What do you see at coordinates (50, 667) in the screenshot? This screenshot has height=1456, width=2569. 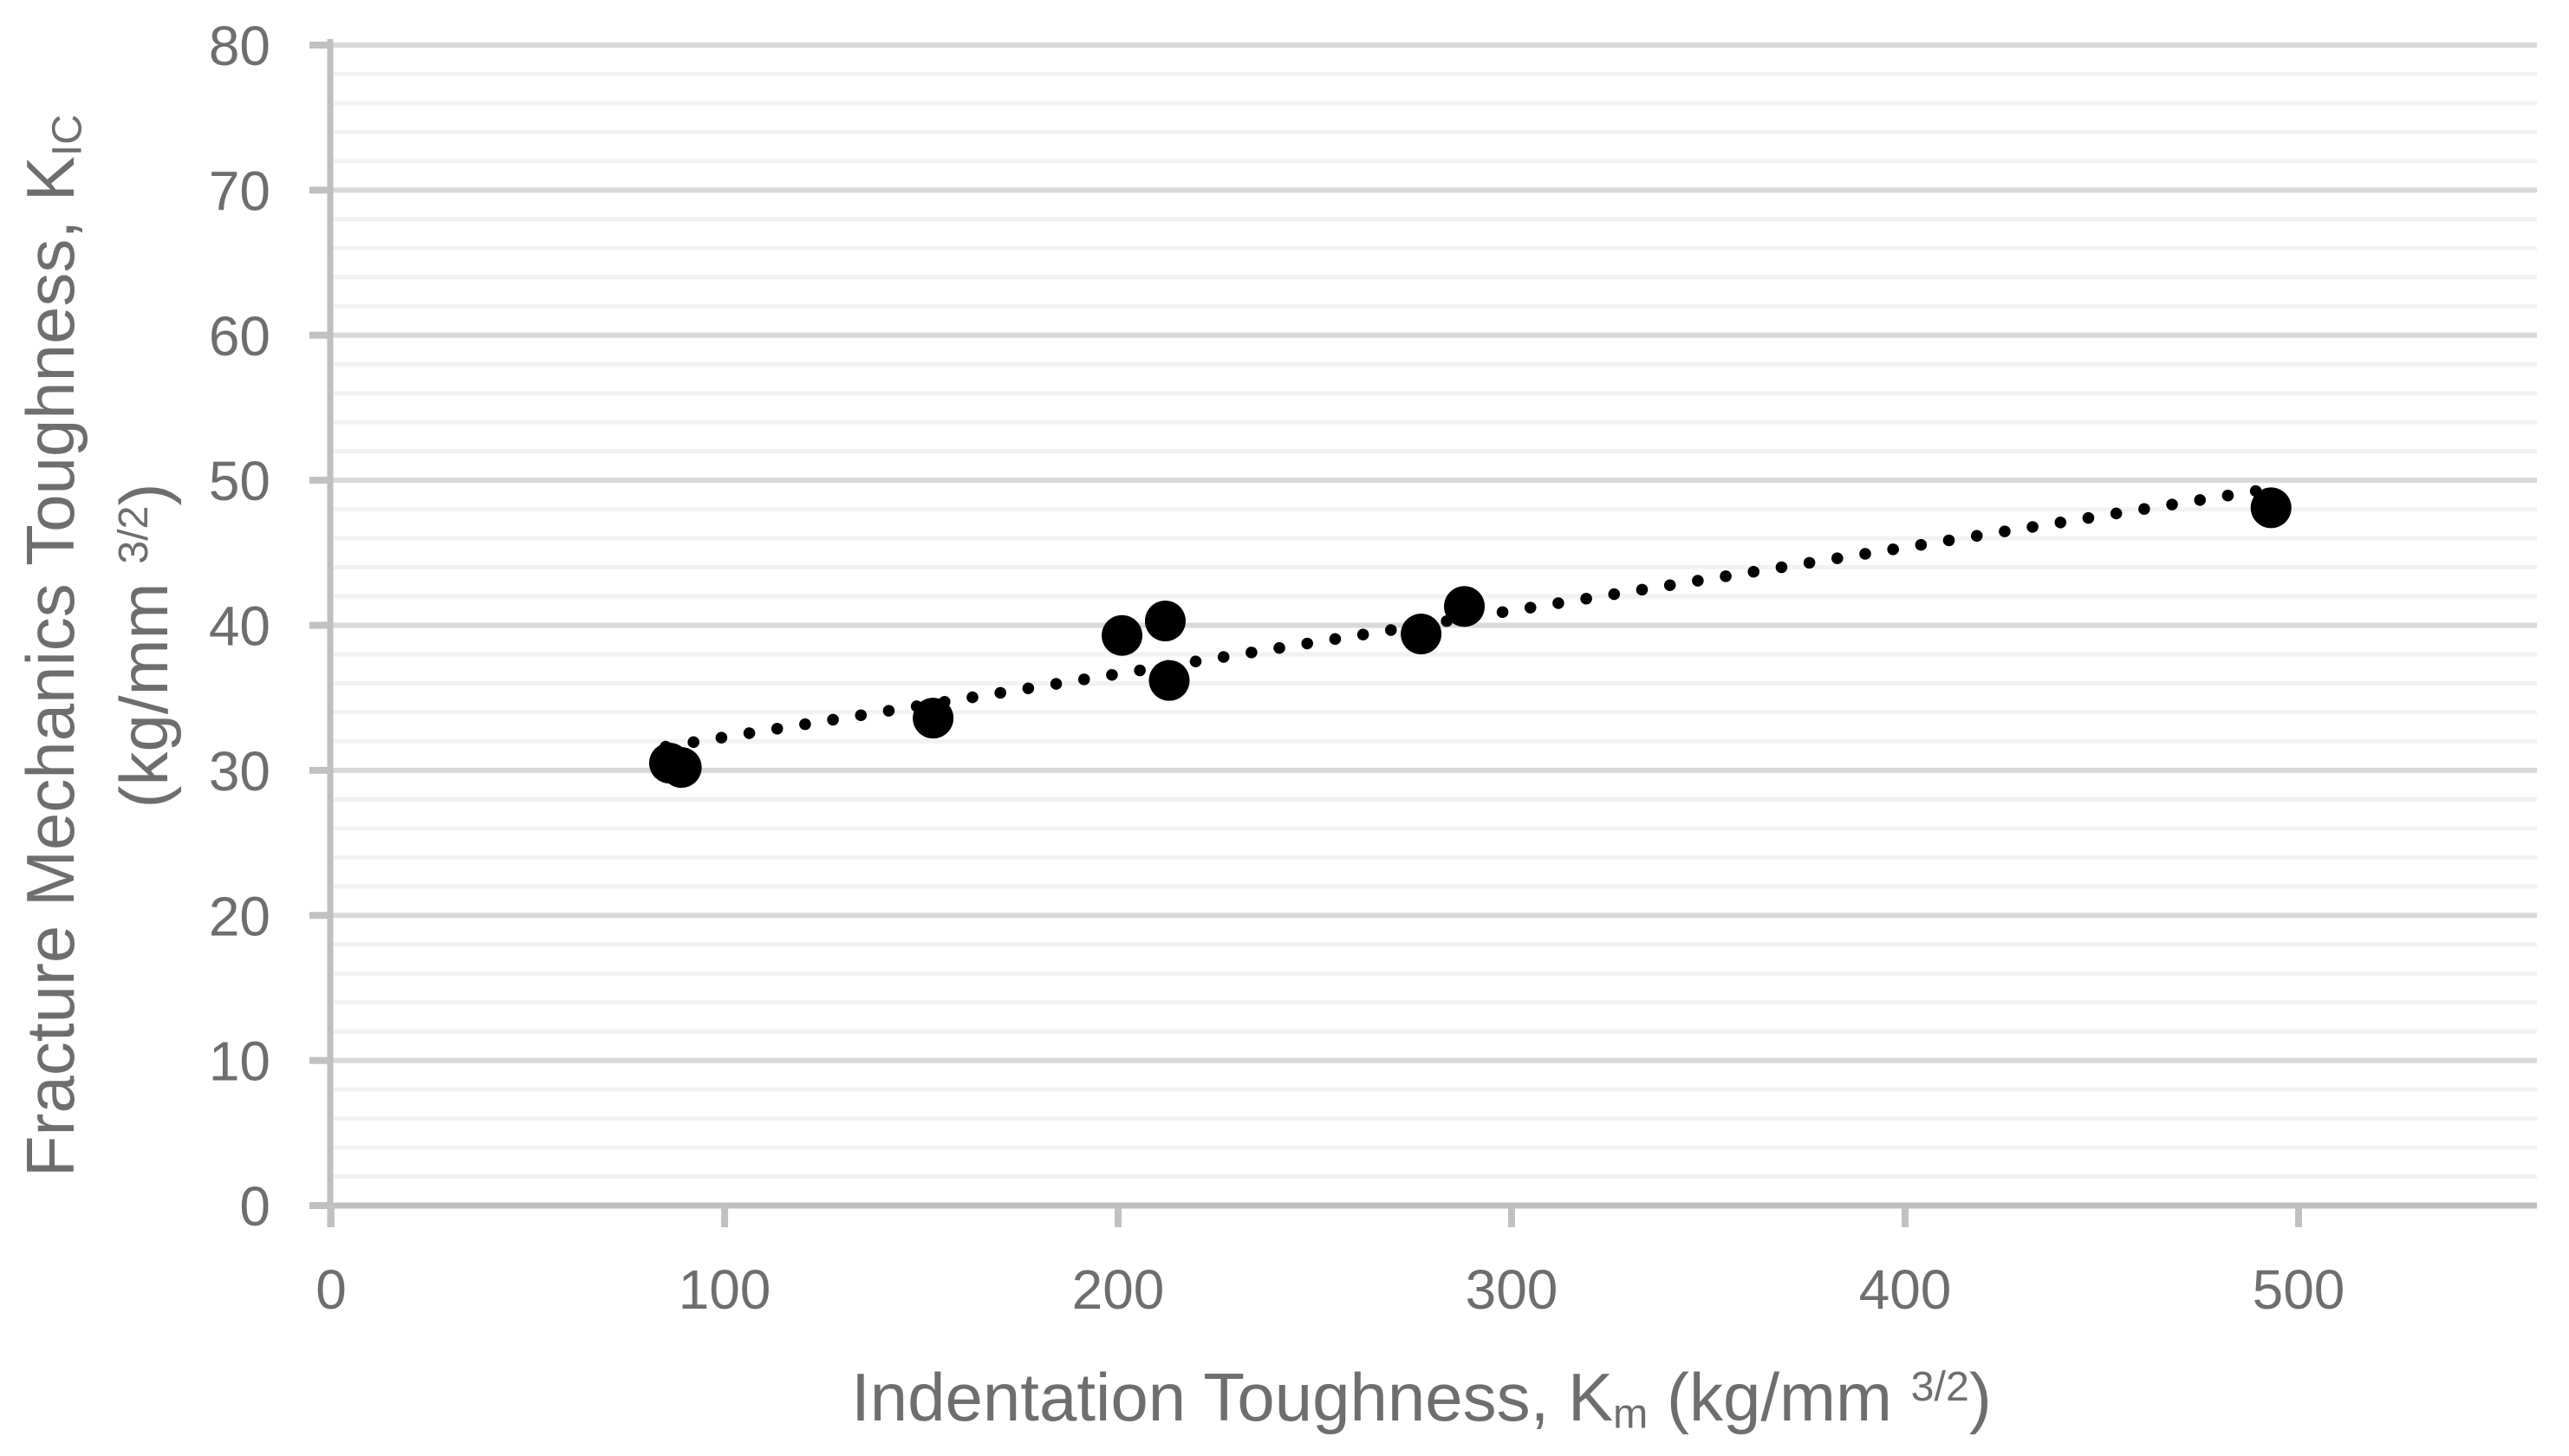 I see `y-axis-title-main: Fracture Mechanics Toughness, K` at bounding box center [50, 667].